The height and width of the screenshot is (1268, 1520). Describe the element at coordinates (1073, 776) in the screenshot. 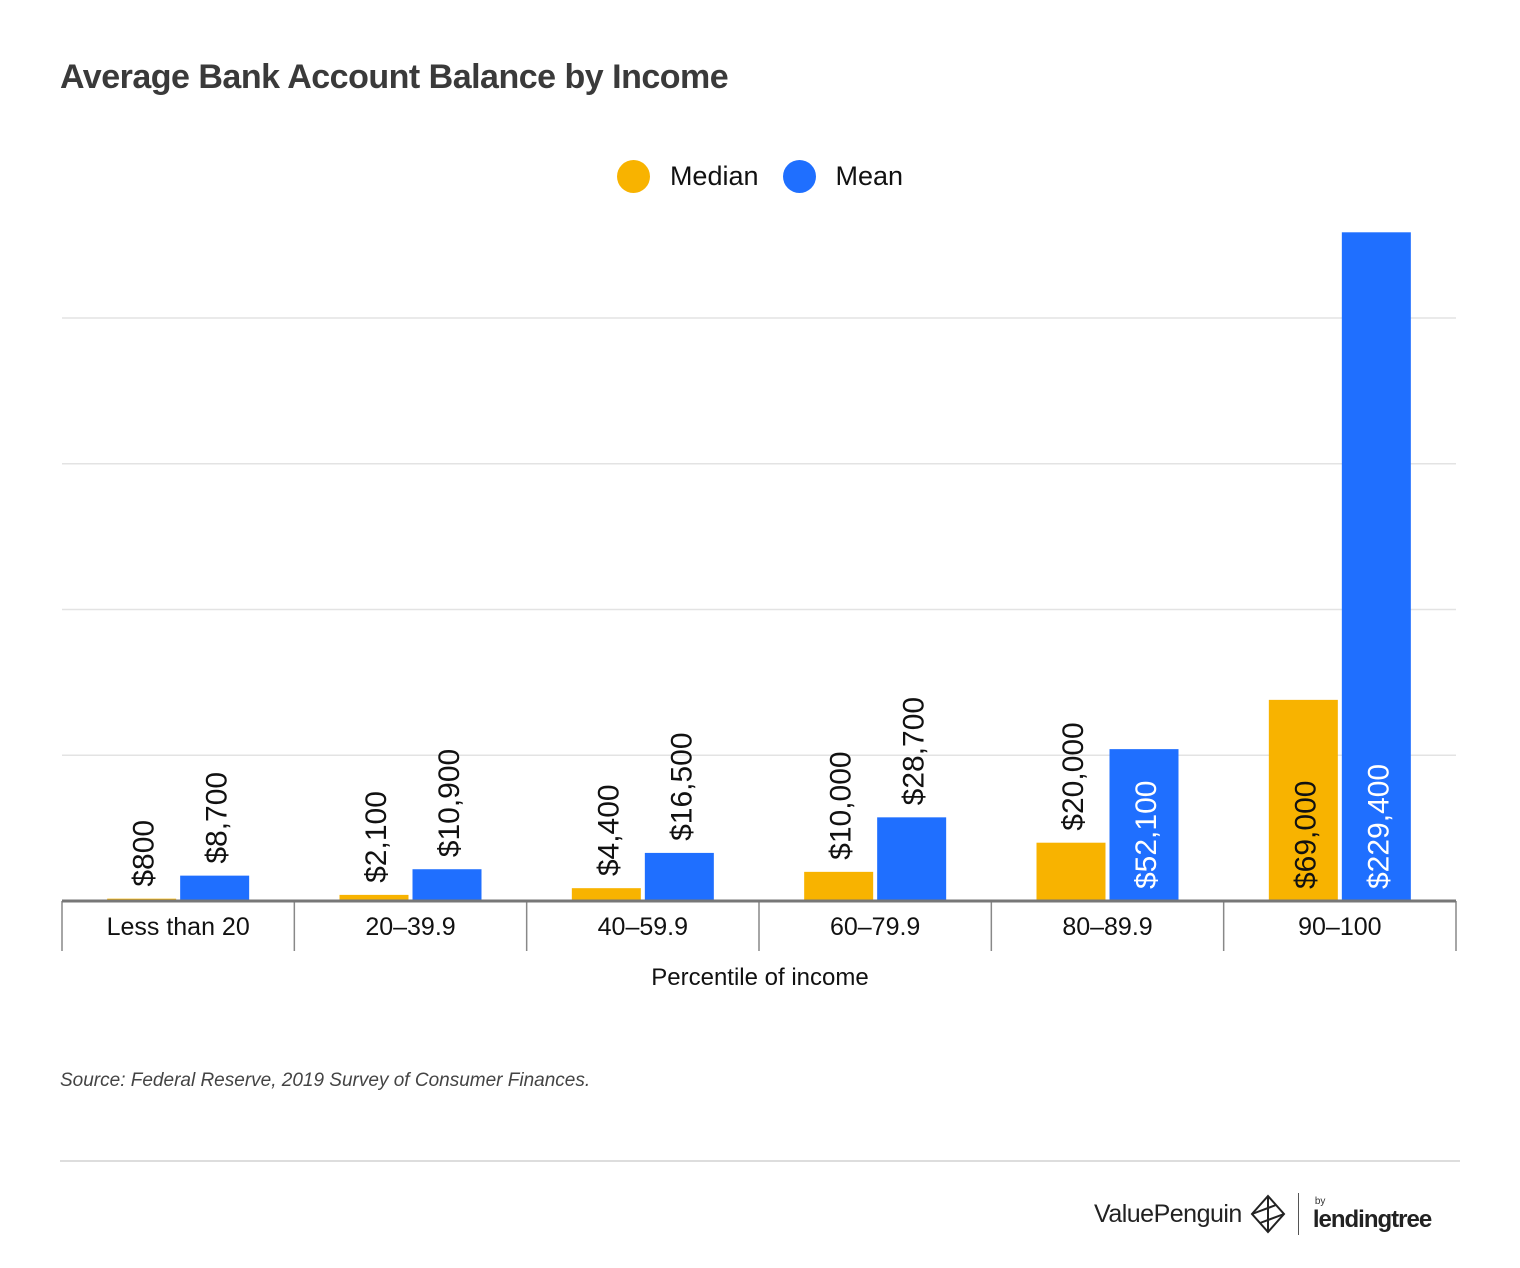

I see `median-value-label: $20,000` at that location.